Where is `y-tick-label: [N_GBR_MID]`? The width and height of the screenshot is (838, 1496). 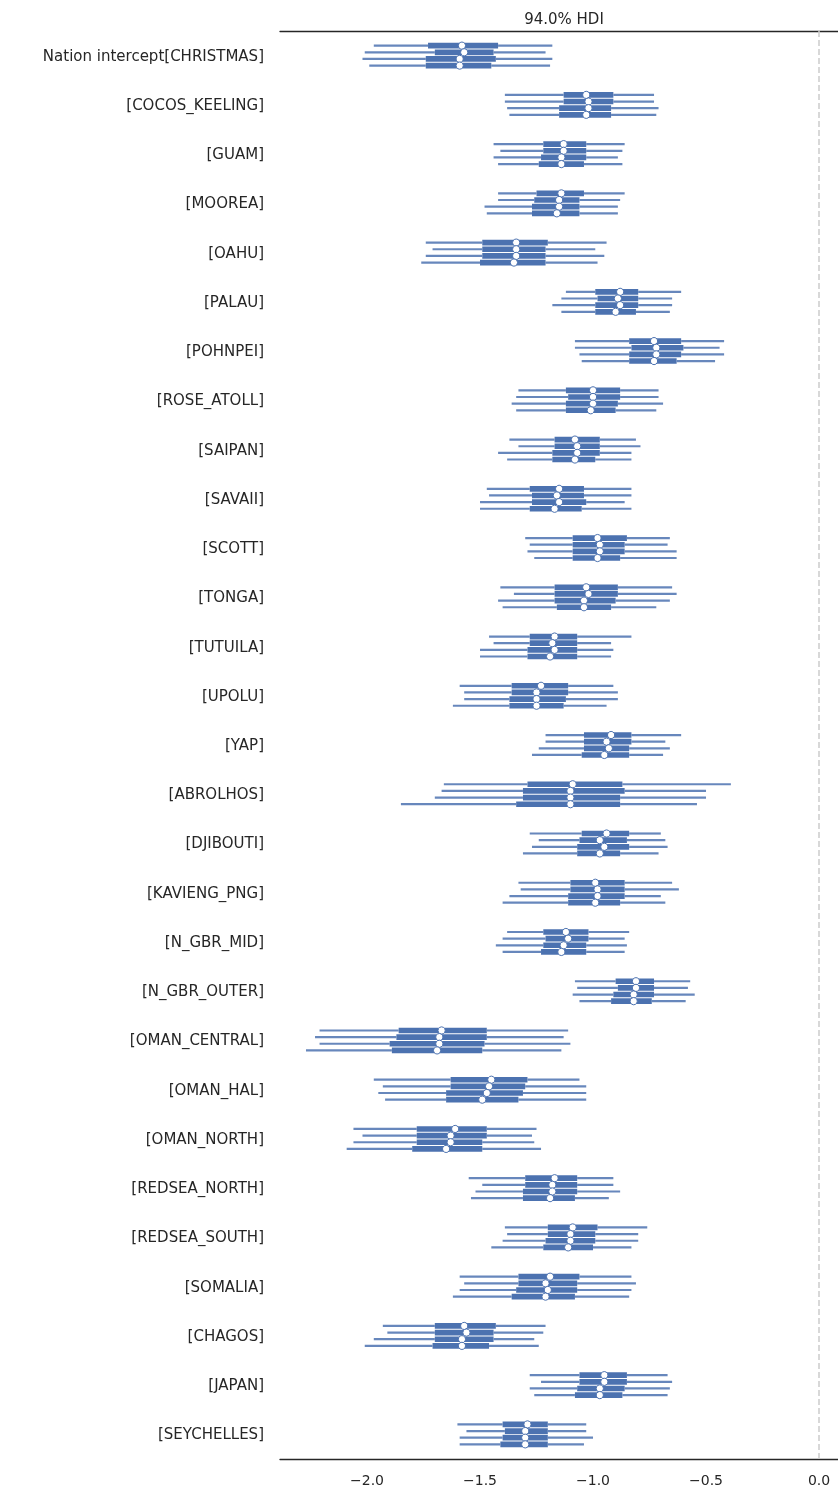
y-tick-label: [N_GBR_MID] is located at coordinates (214, 942).